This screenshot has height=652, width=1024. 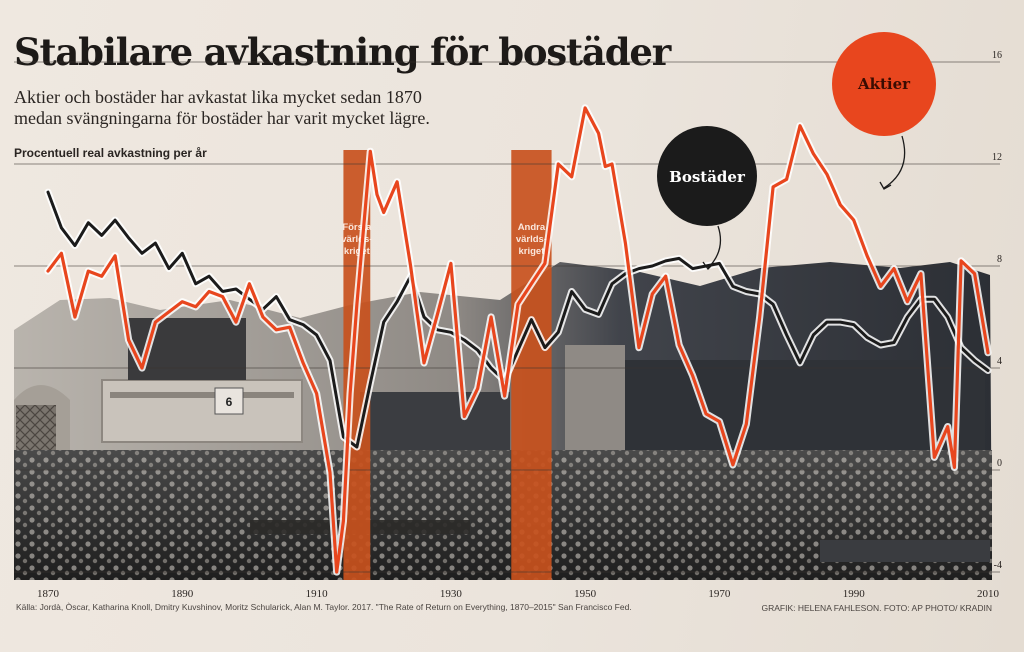 What do you see at coordinates (854, 594) in the screenshot?
I see `x-tick-label: 1990` at bounding box center [854, 594].